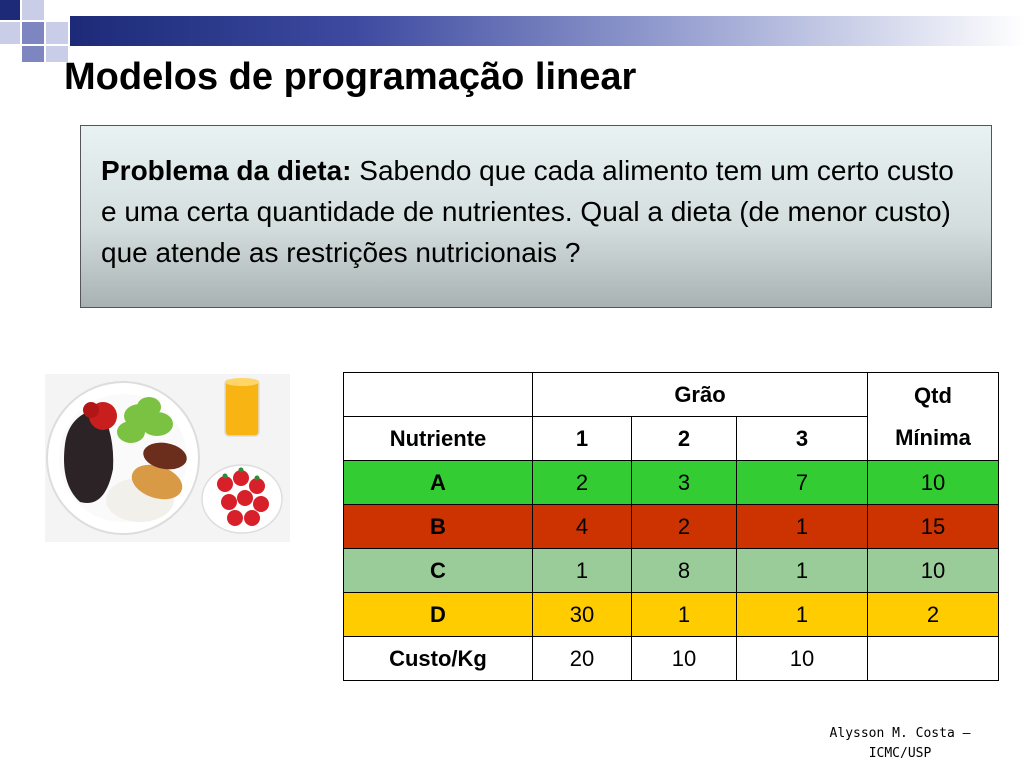 This screenshot has width=1024, height=768. I want to click on qtd-header-line1: Qtd, so click(933, 395).